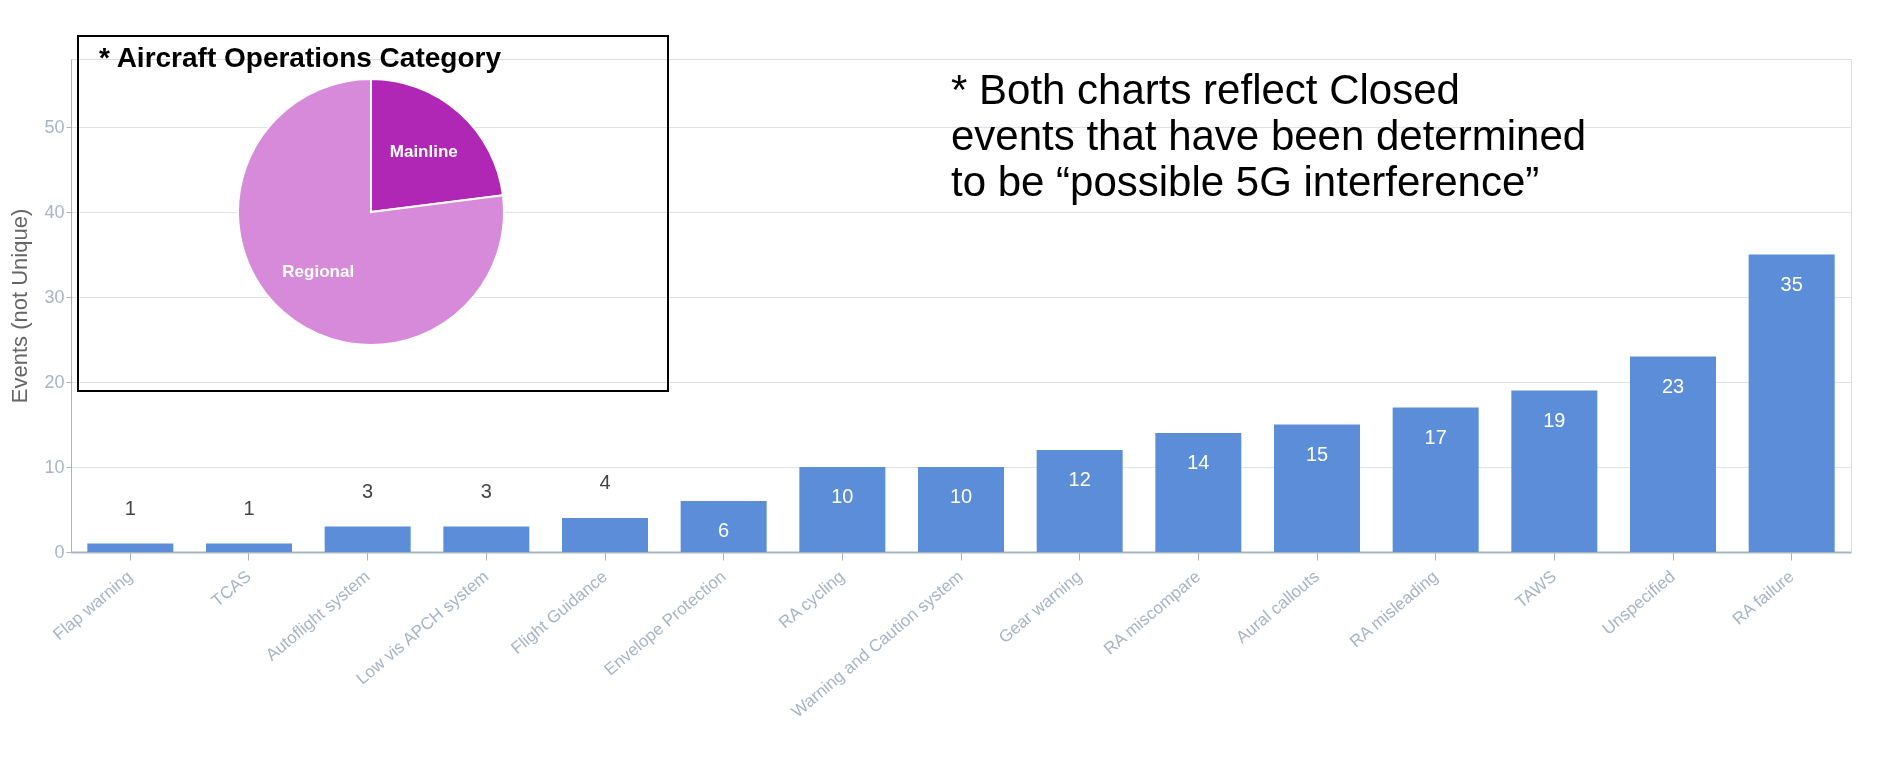 The image size is (1900, 775). I want to click on y-axis-title: Events (not Unique), so click(20, 306).